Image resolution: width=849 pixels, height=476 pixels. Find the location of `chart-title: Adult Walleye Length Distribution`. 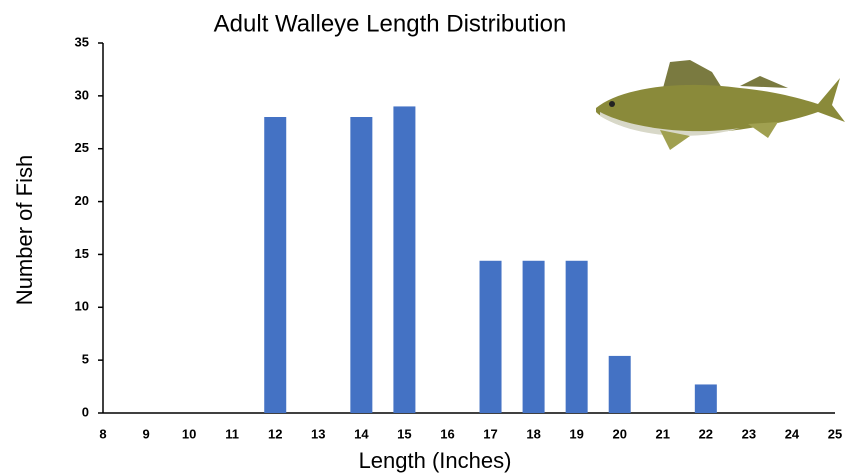

chart-title: Adult Walleye Length Distribution is located at coordinates (390, 23).